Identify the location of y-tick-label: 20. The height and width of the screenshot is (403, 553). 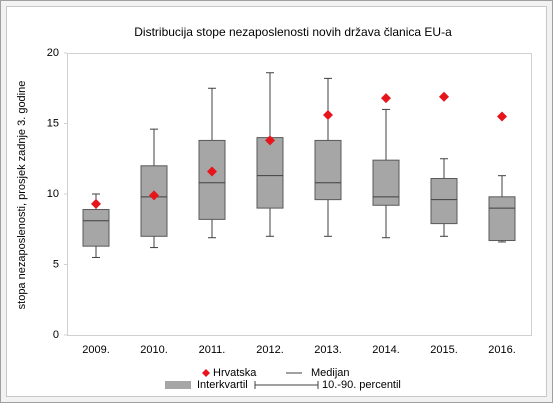
(53, 53).